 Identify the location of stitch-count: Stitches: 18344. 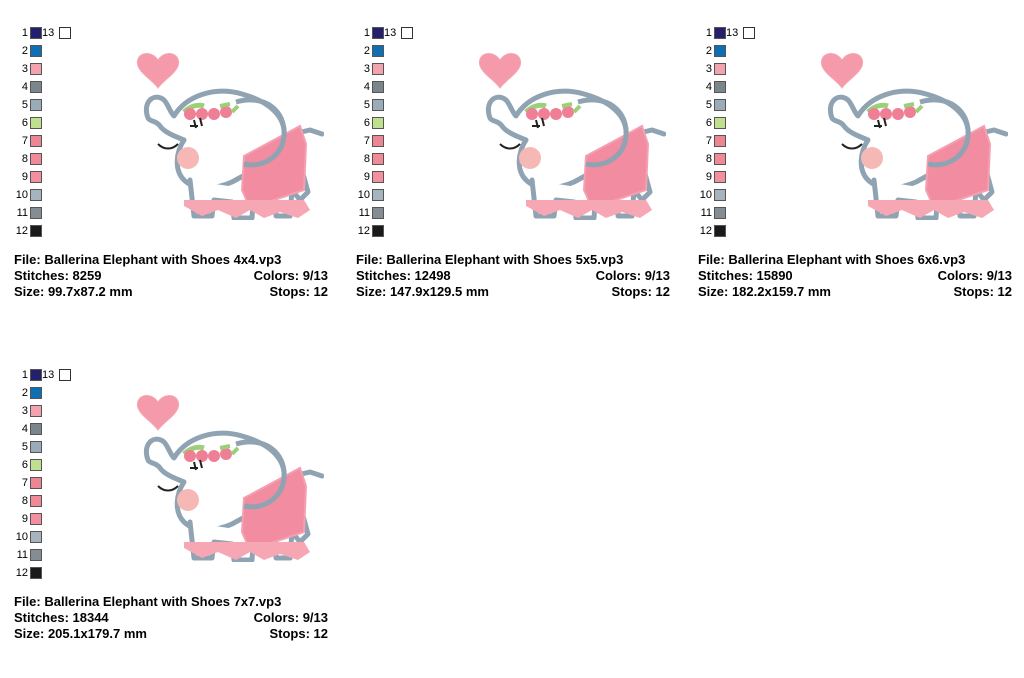
(61, 617).